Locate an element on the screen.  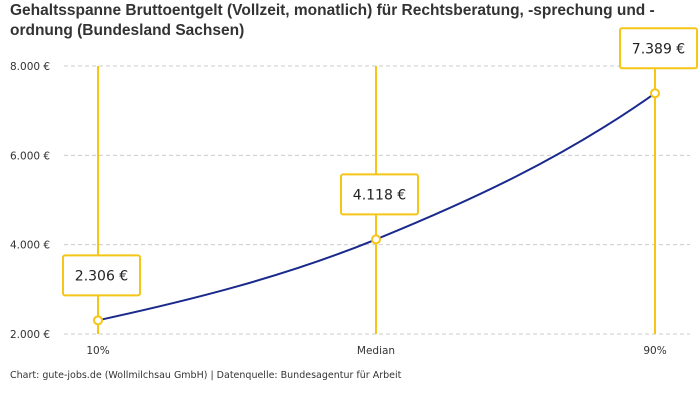
x-tick-label: Median is located at coordinates (376, 351).